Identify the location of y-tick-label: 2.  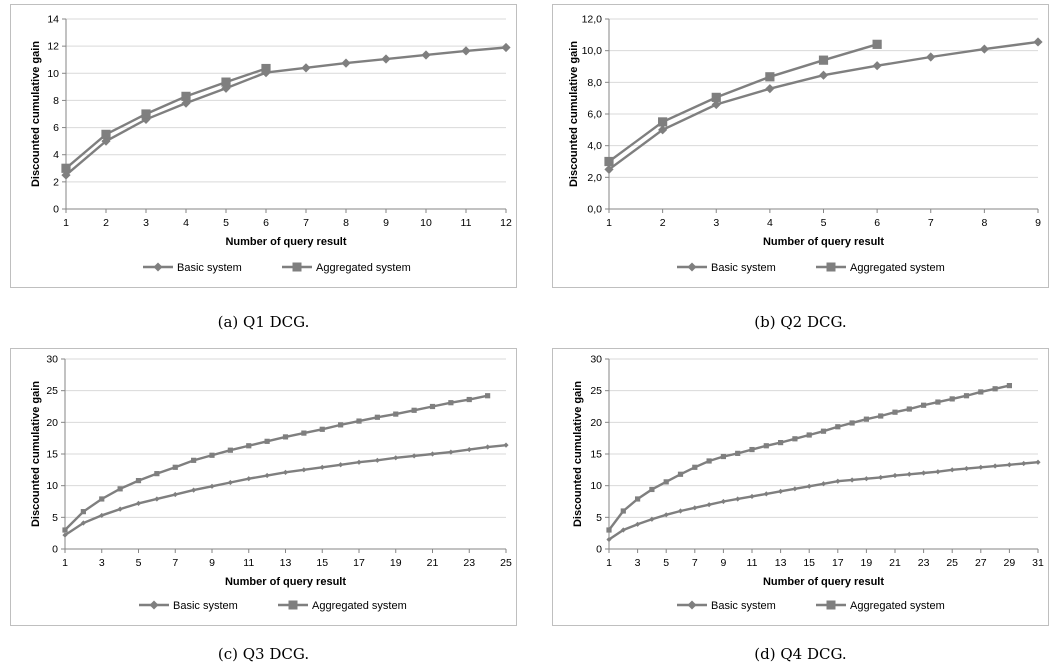
(56, 182).